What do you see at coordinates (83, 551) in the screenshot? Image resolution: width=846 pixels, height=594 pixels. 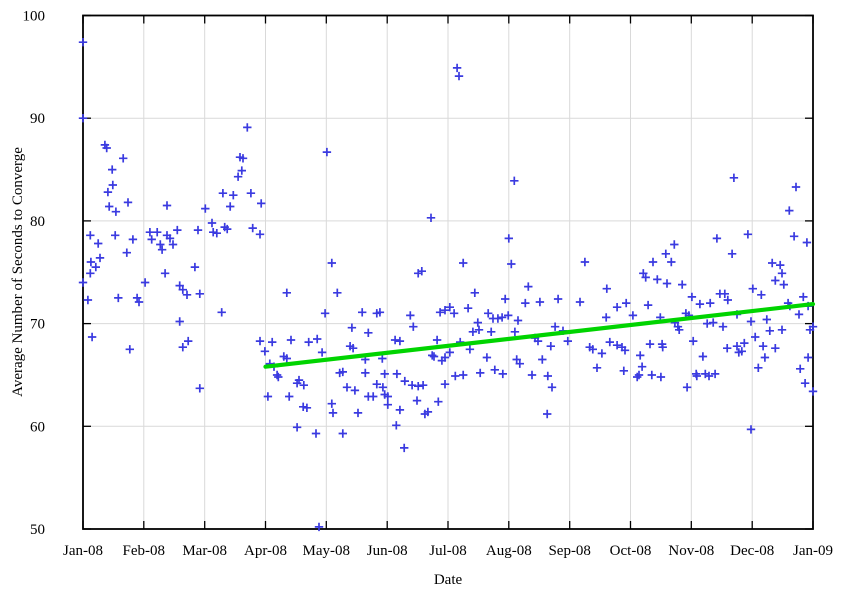 I see `x-tick-label: Jan-08` at bounding box center [83, 551].